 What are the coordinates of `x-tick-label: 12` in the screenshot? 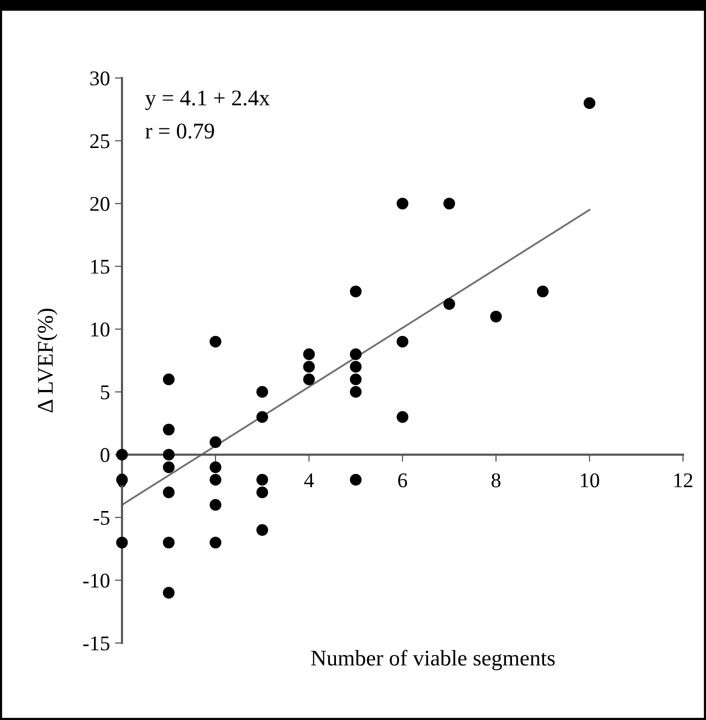 It's located at (683, 480).